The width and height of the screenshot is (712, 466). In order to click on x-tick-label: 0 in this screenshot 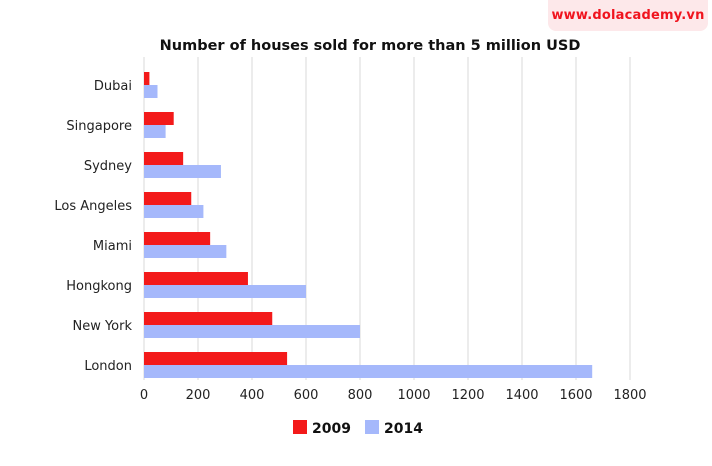, I will do `click(144, 395)`.